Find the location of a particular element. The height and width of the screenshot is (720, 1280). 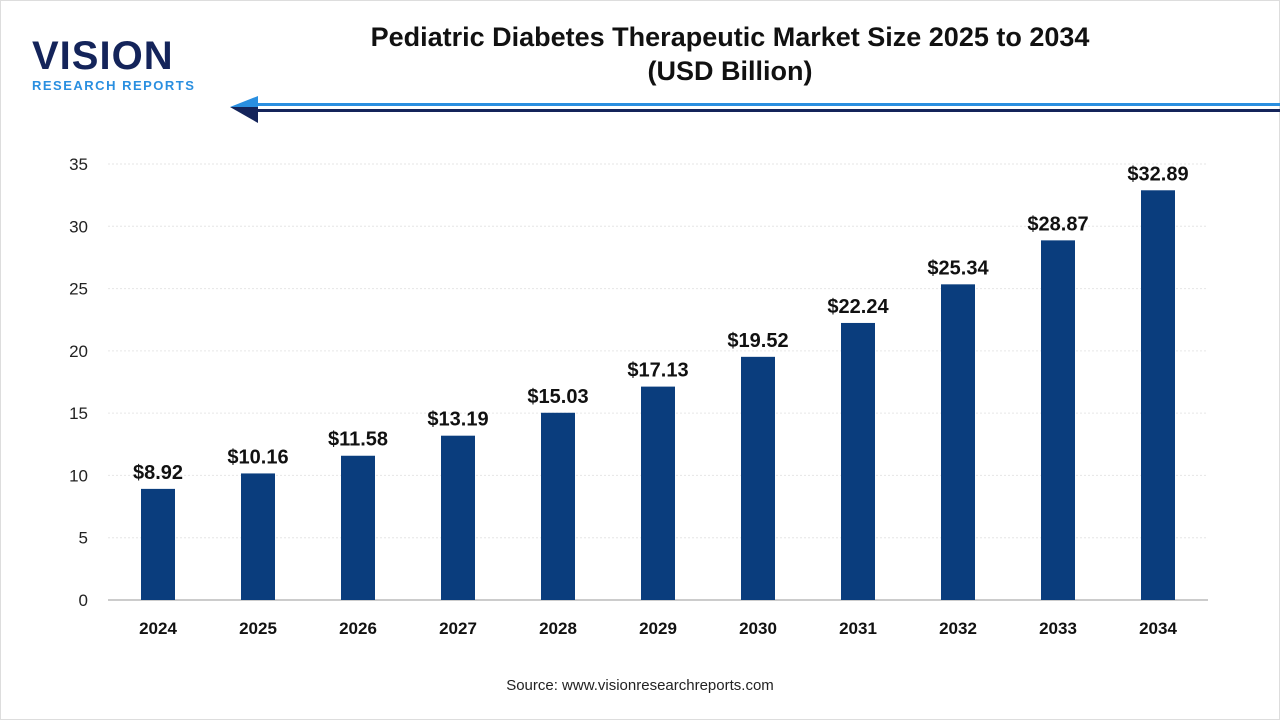

y-tick-label: 5 is located at coordinates (83, 538).